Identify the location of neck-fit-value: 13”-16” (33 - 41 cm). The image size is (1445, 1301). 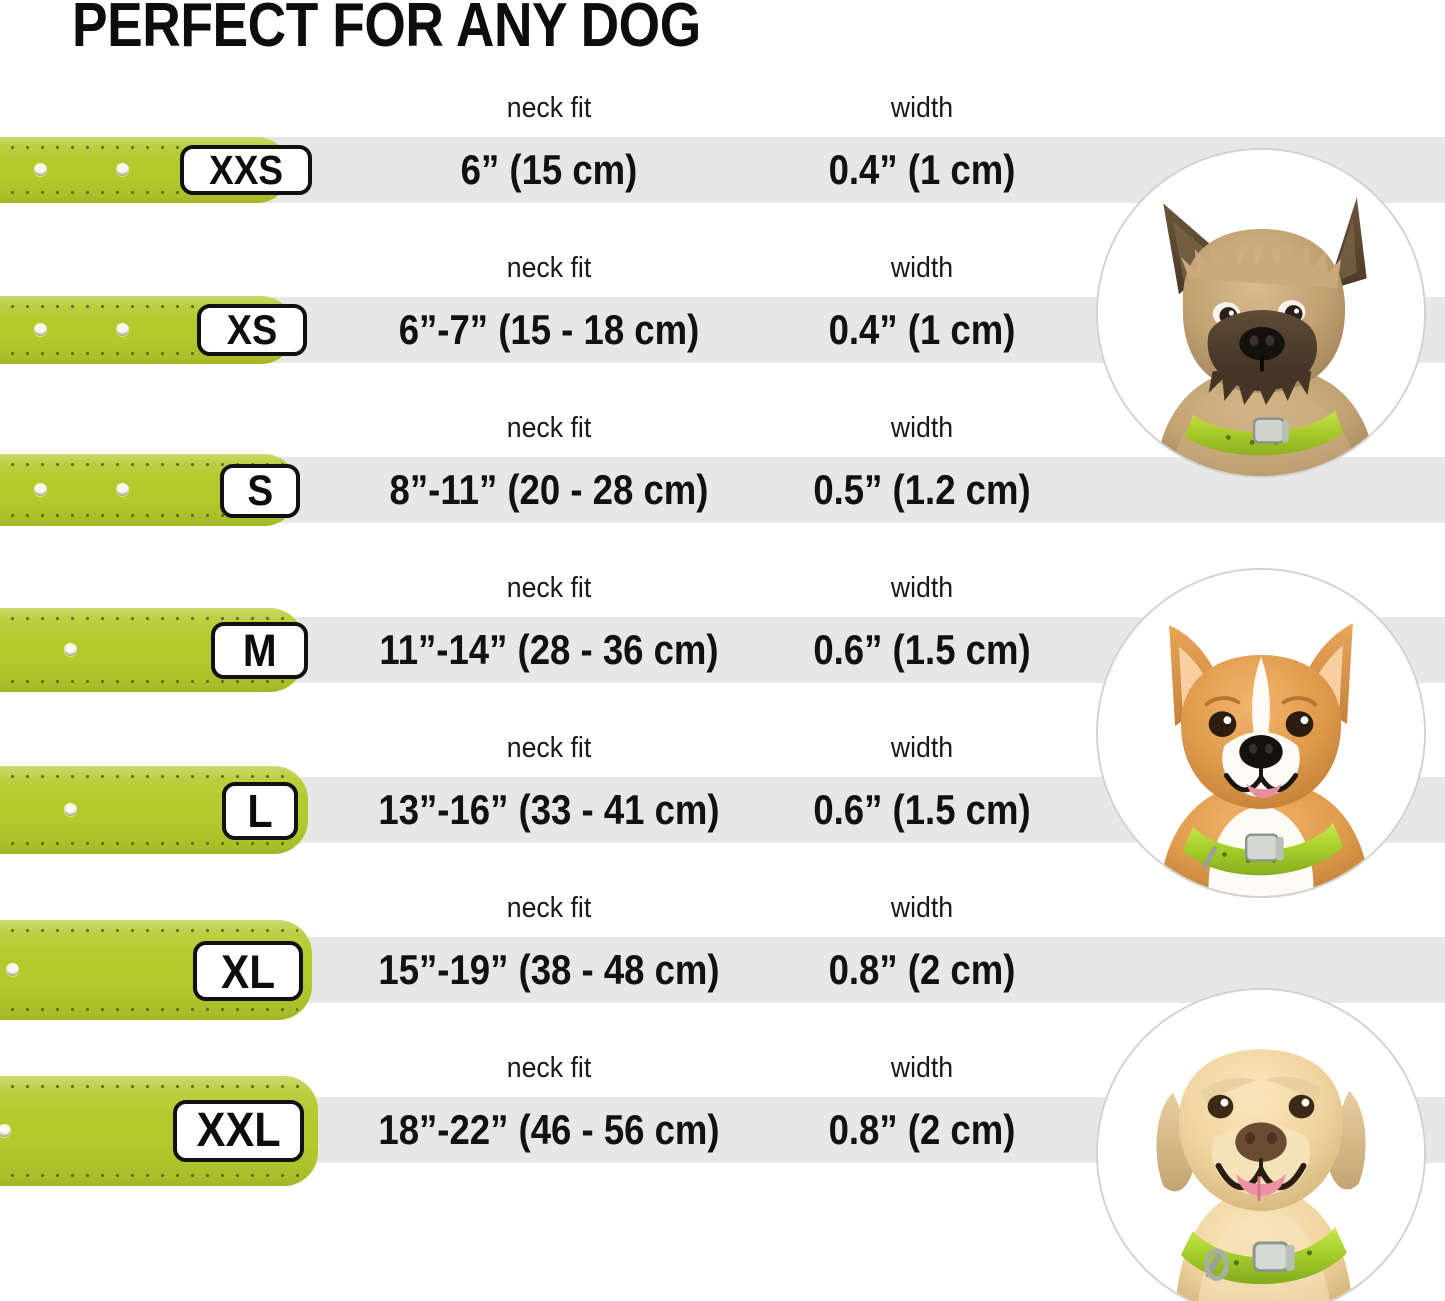
(549, 809).